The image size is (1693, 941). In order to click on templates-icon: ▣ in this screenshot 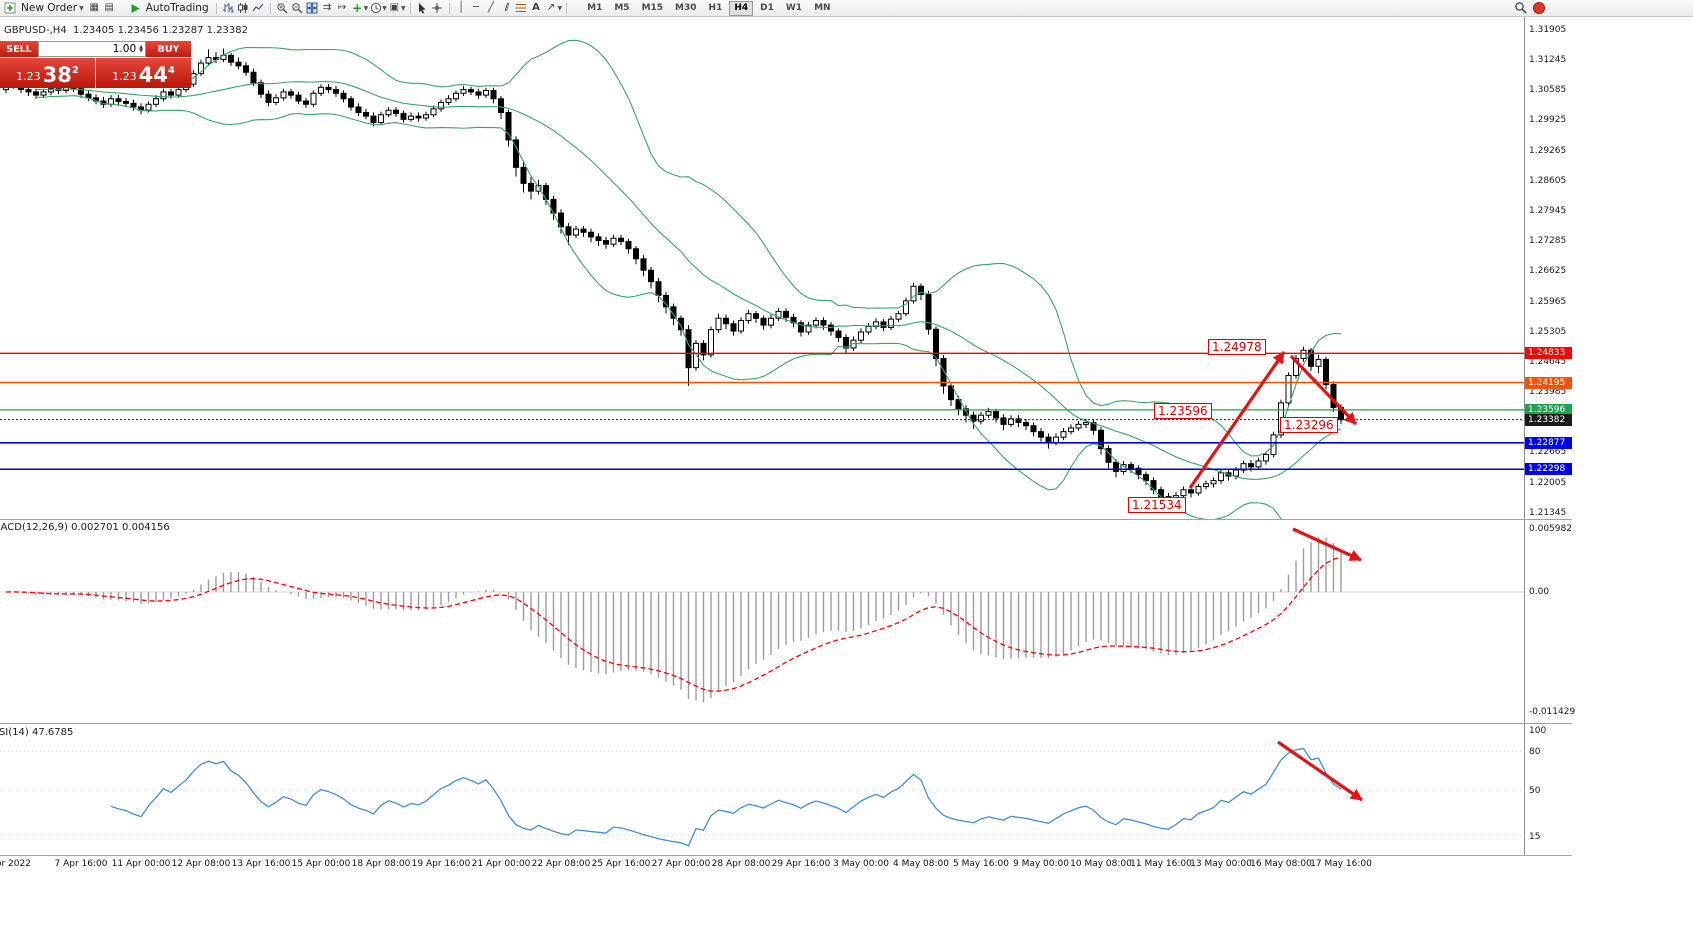, I will do `click(394, 7)`.